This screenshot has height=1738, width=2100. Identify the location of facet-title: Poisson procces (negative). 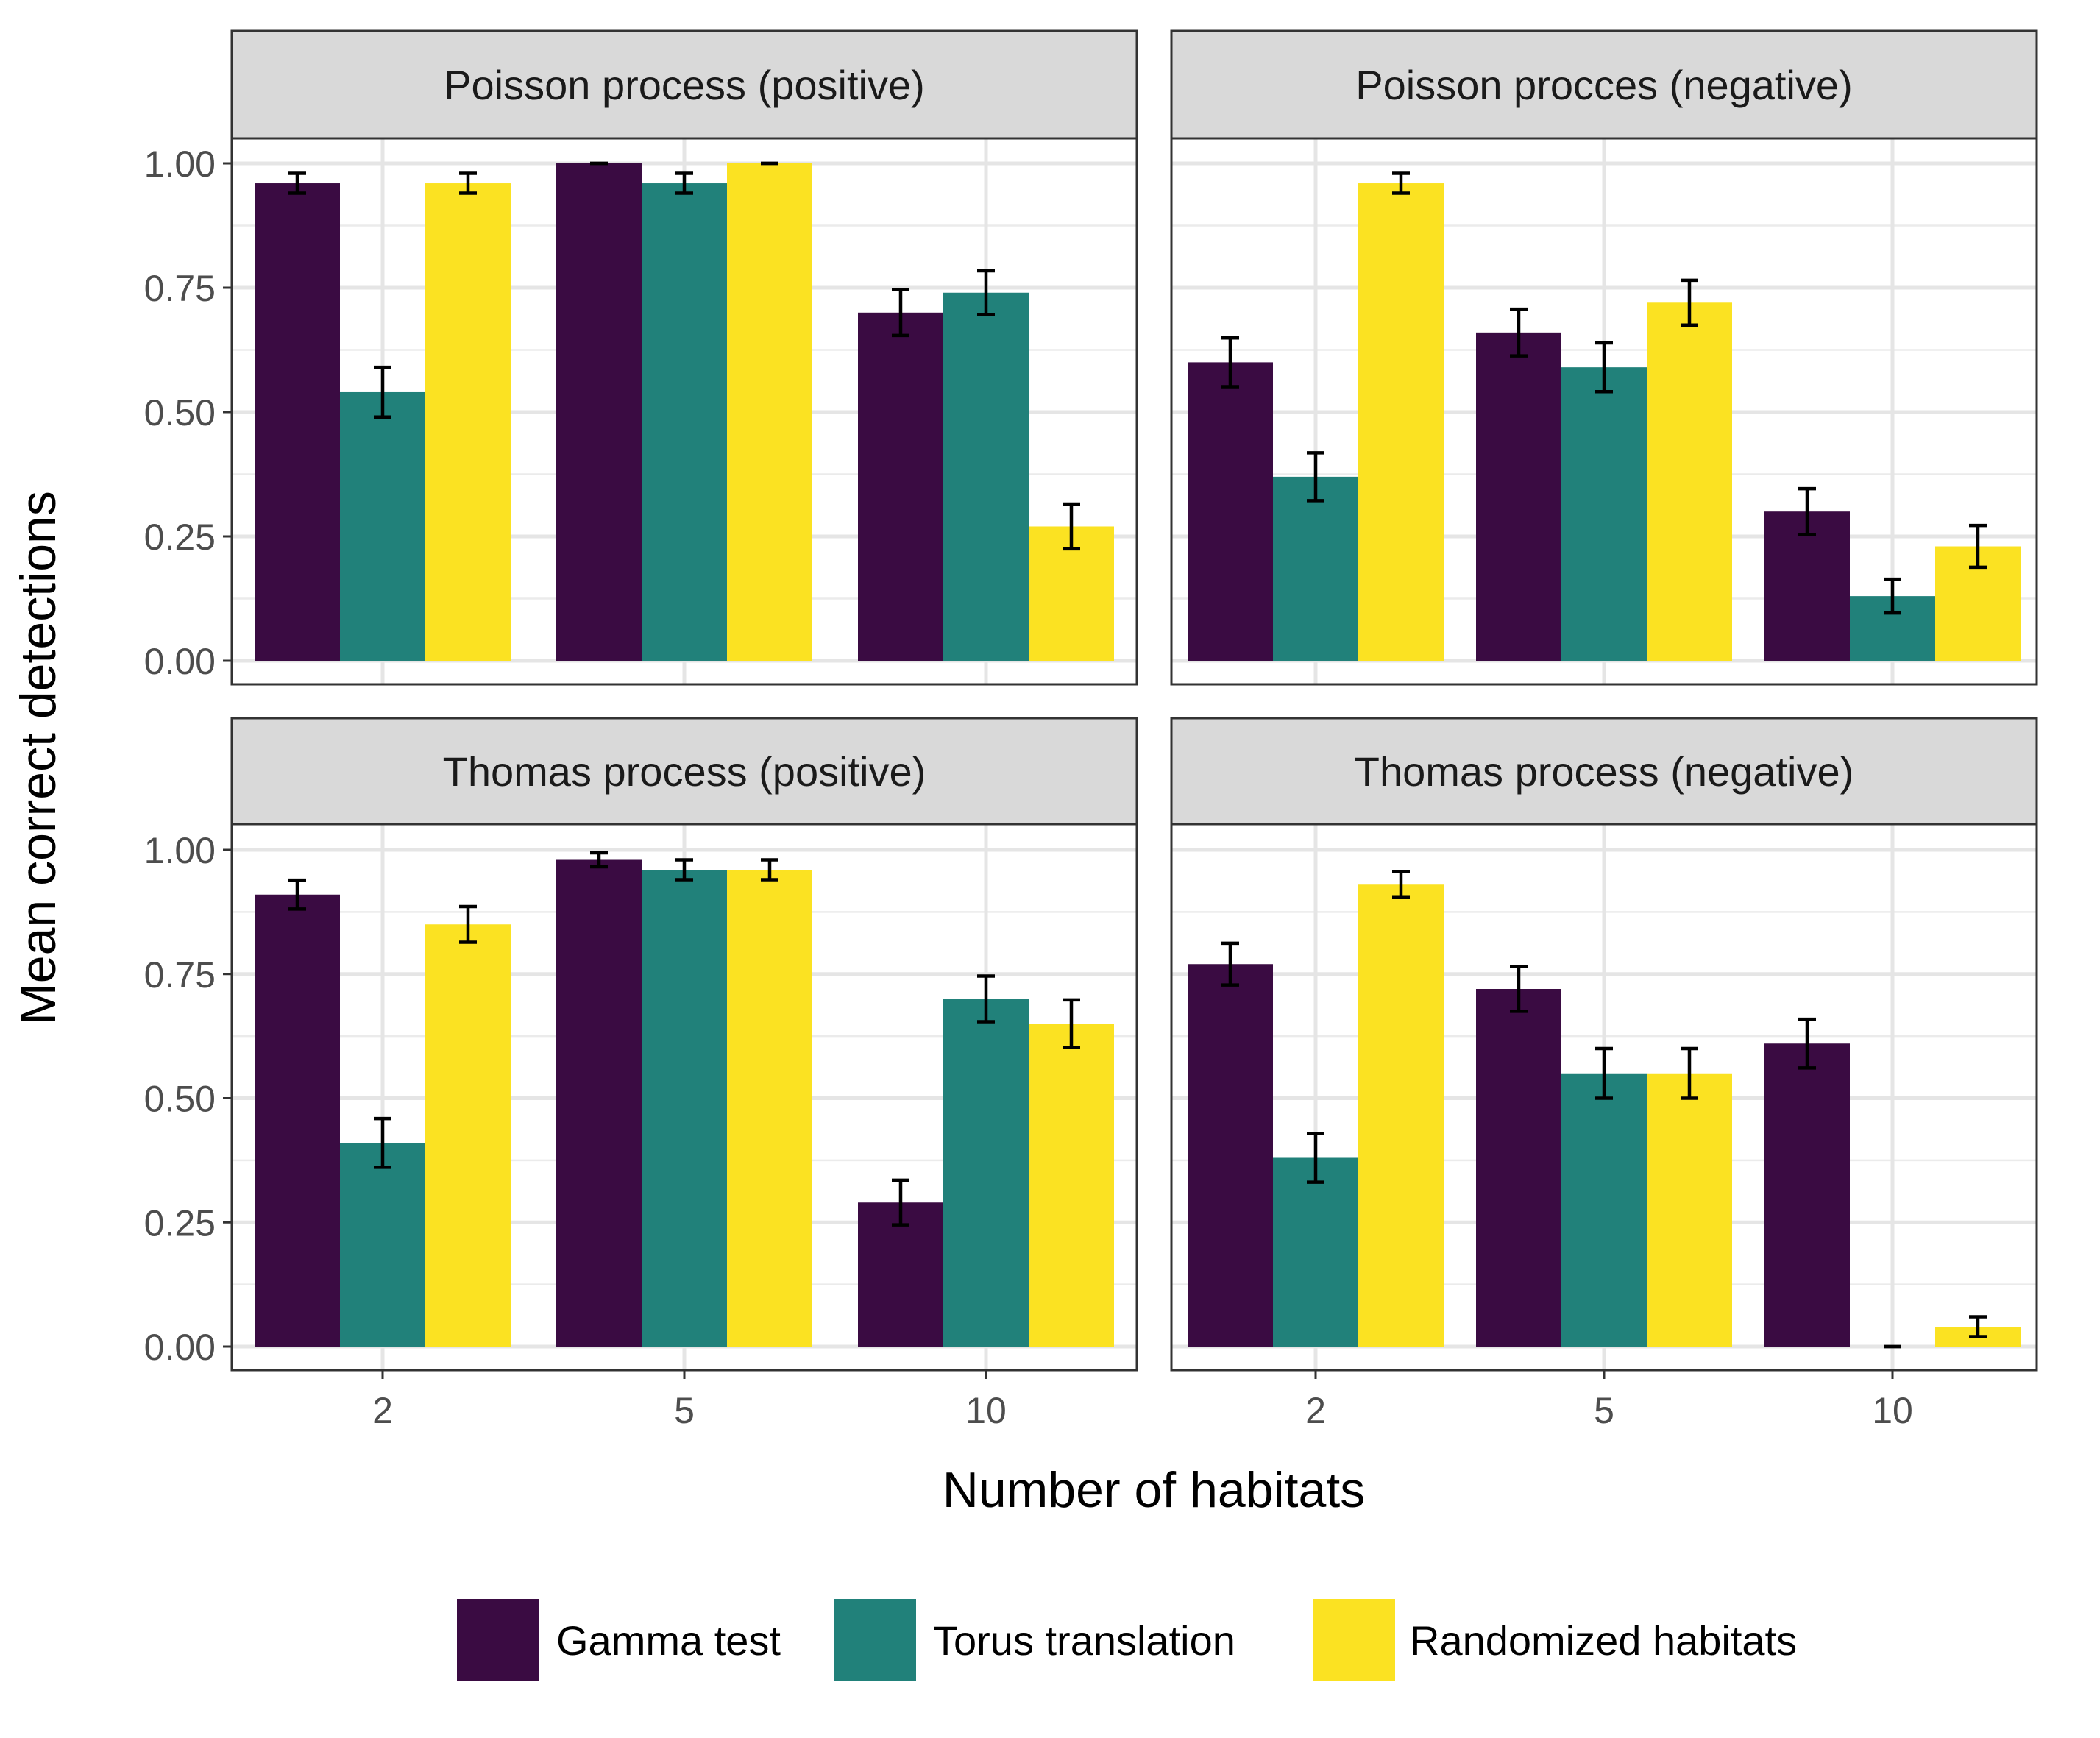
(1603, 85).